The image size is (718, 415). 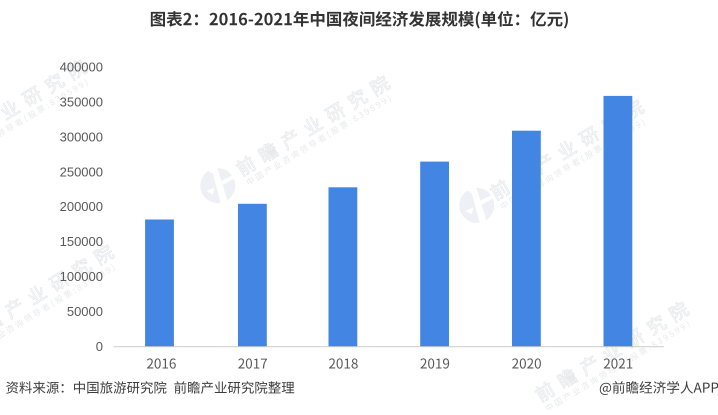 I want to click on svg-text: 150000, so click(x=81, y=241).